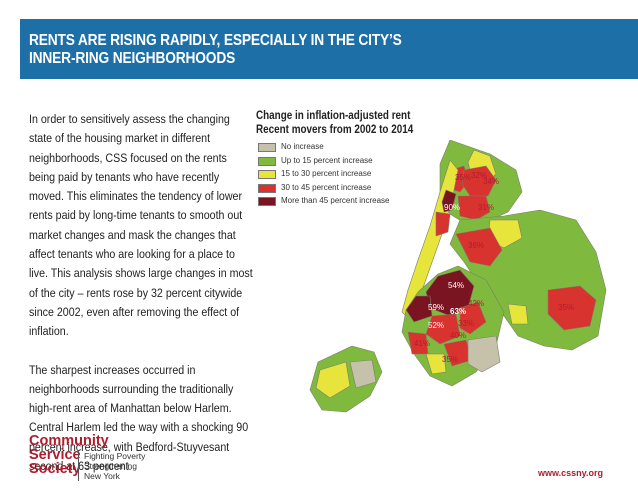  What do you see at coordinates (333, 116) in the screenshot?
I see `map-title-line-1: Change in inflation-adjusted rent` at bounding box center [333, 116].